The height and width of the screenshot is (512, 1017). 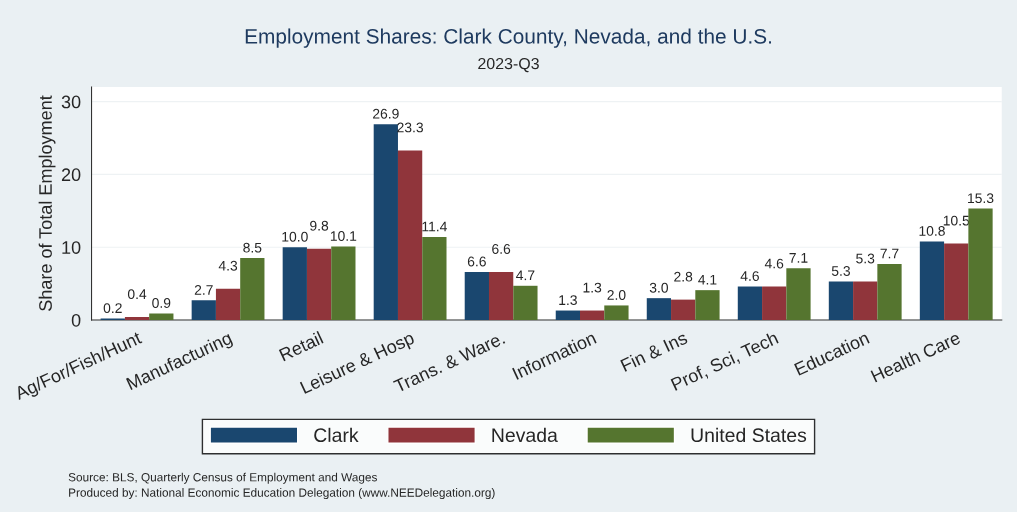 I want to click on text: 26.9, so click(x=386, y=113).